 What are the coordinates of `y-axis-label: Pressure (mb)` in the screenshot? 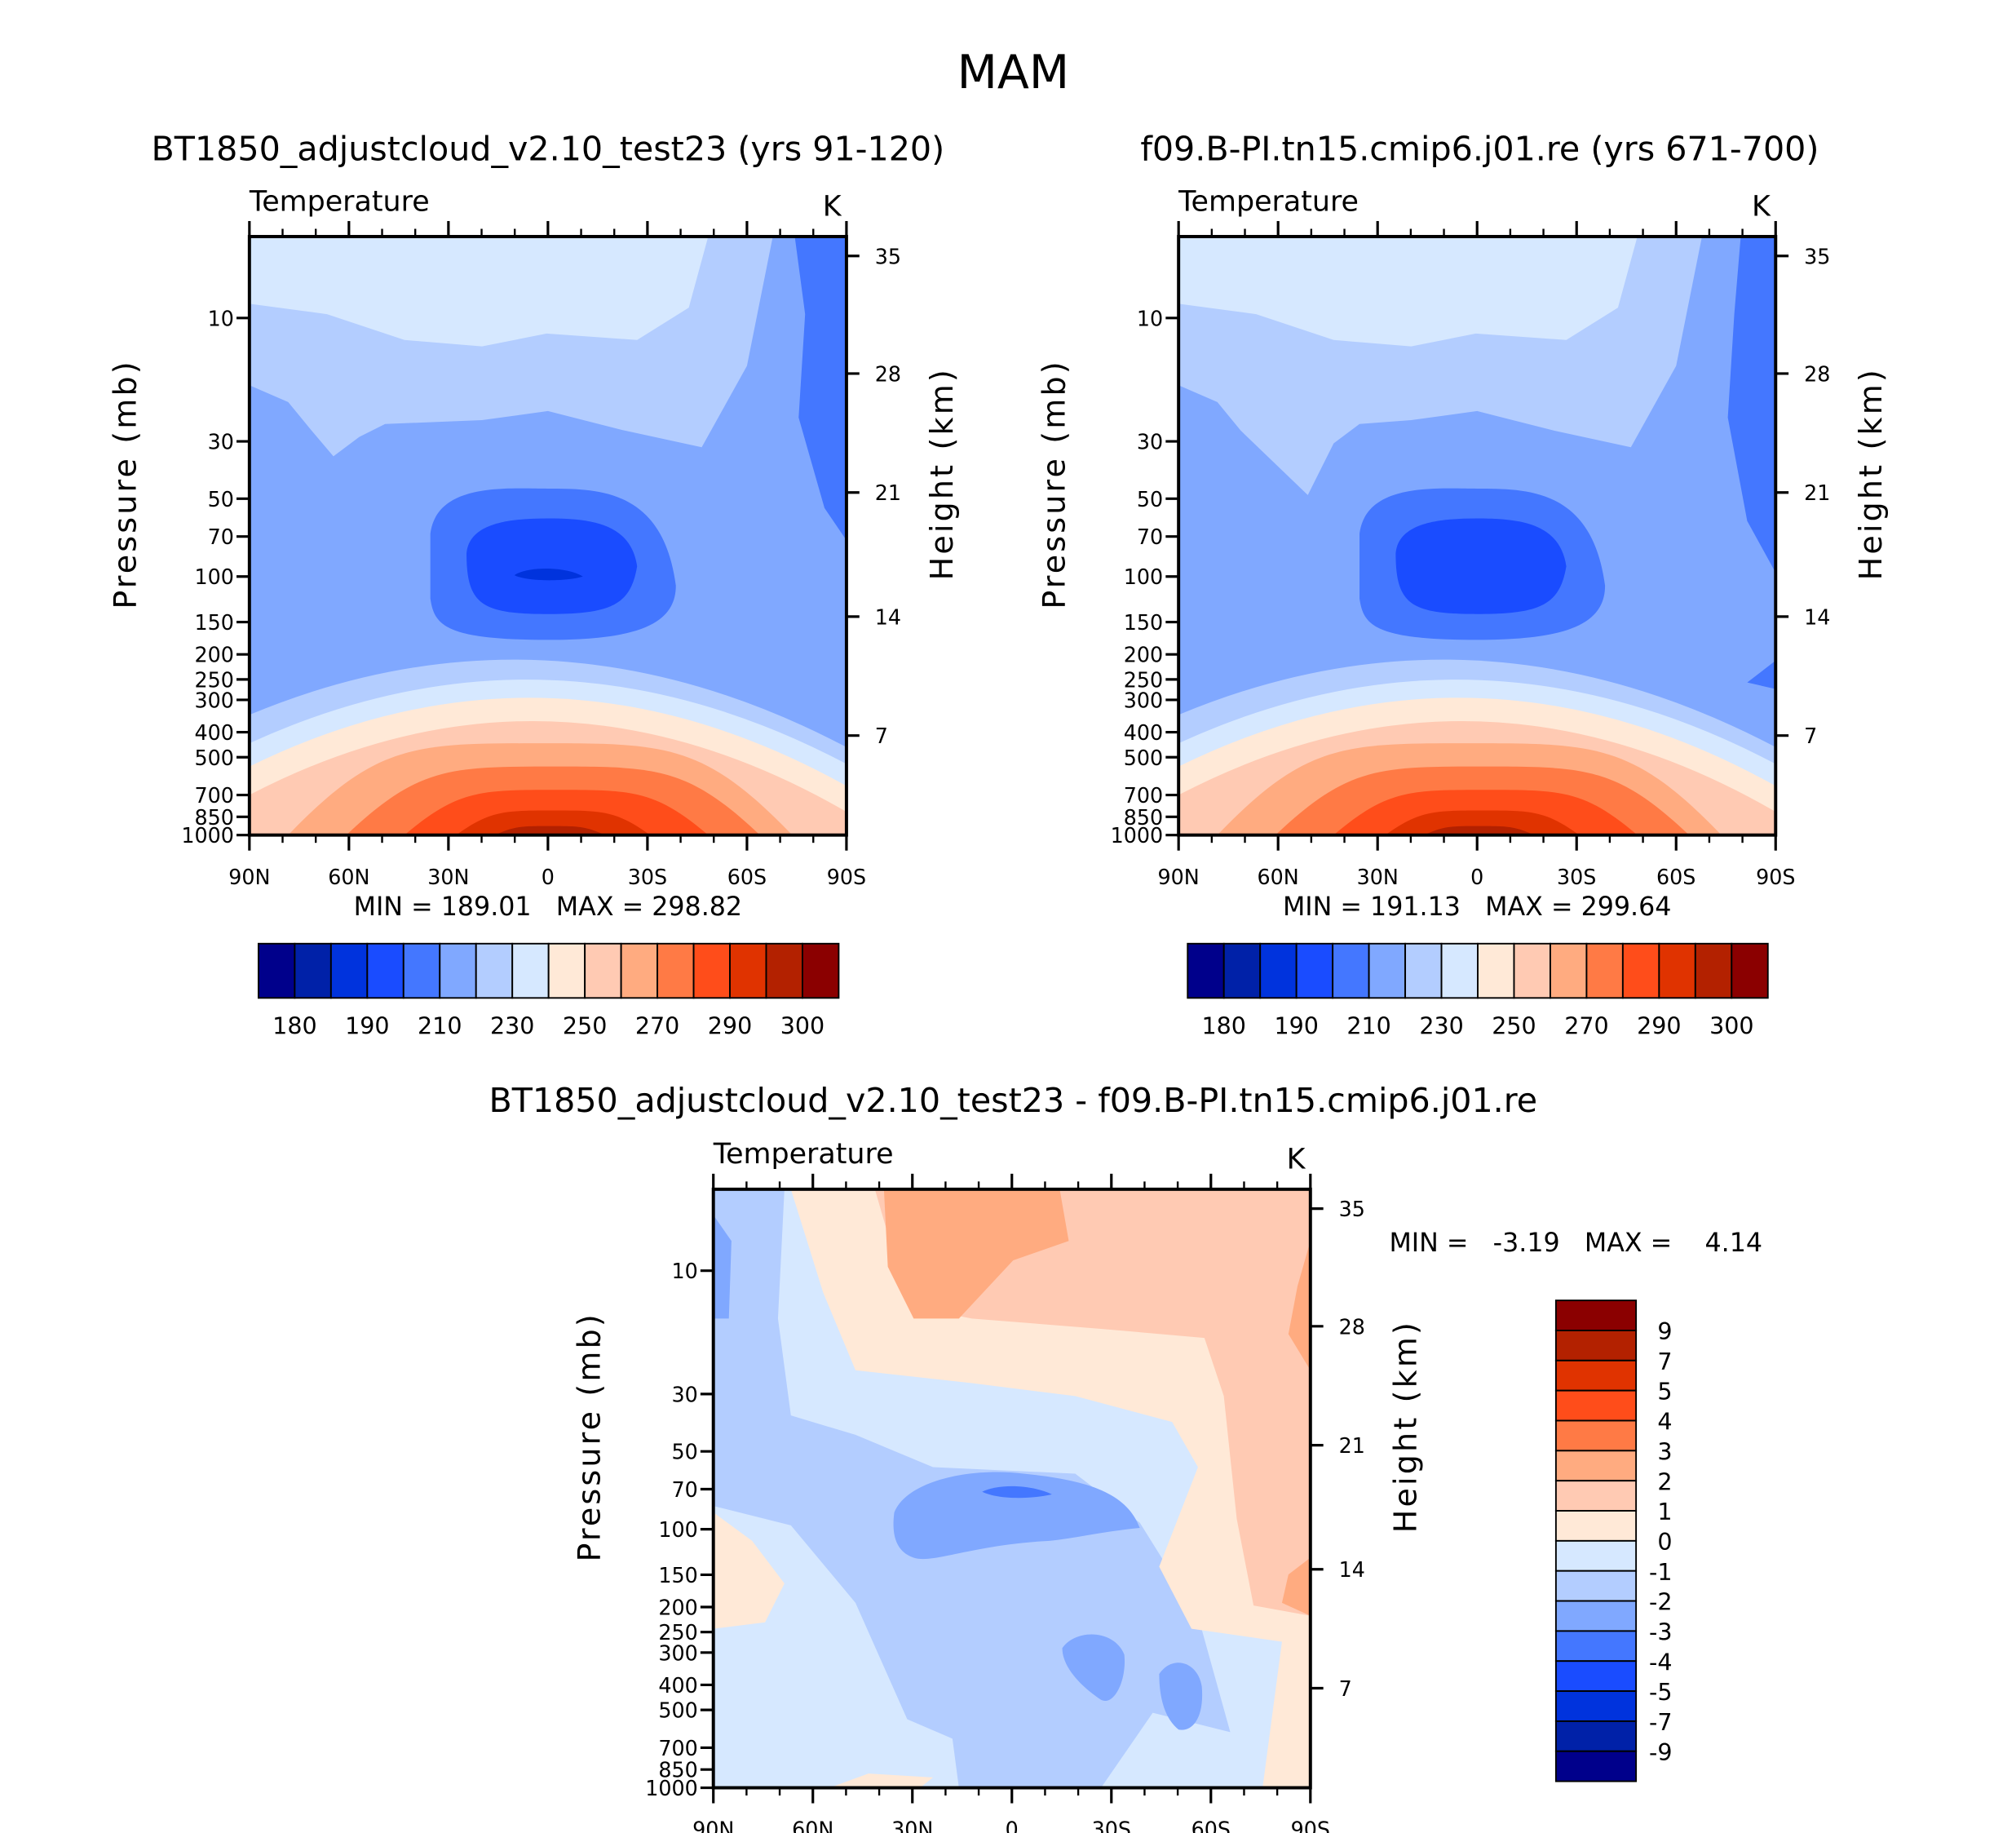 It's located at (589, 1437).